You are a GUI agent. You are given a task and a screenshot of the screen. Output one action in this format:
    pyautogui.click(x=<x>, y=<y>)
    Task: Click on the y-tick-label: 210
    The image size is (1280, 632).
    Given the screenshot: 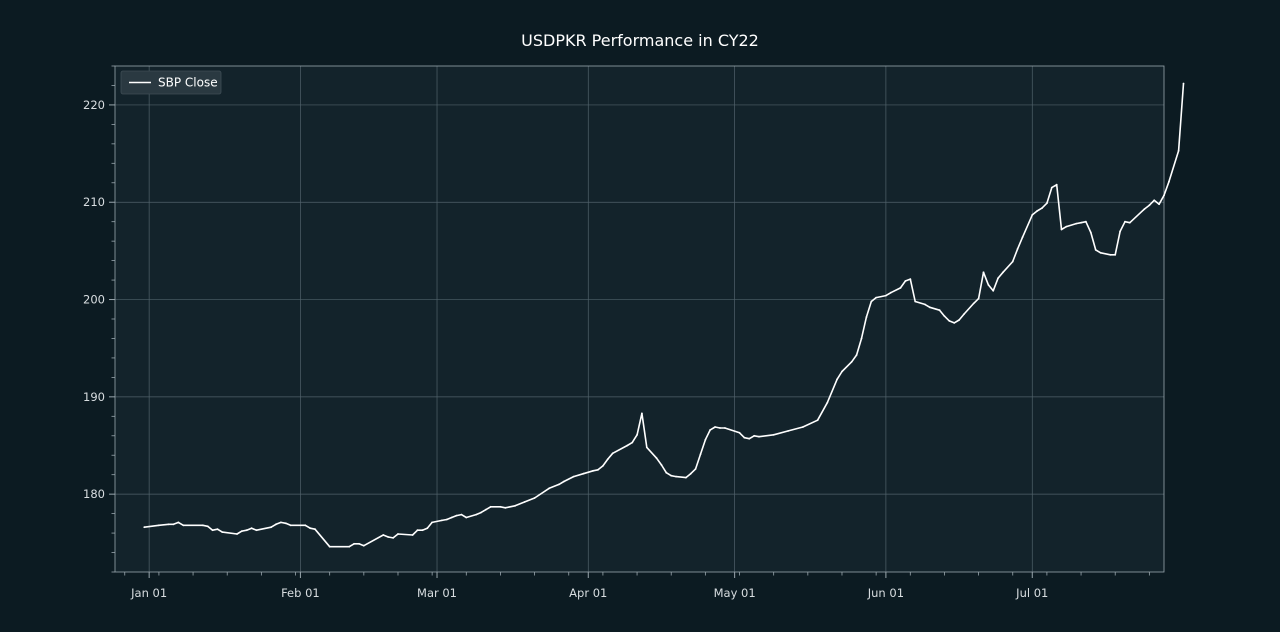 What is the action you would take?
    pyautogui.click(x=94, y=202)
    